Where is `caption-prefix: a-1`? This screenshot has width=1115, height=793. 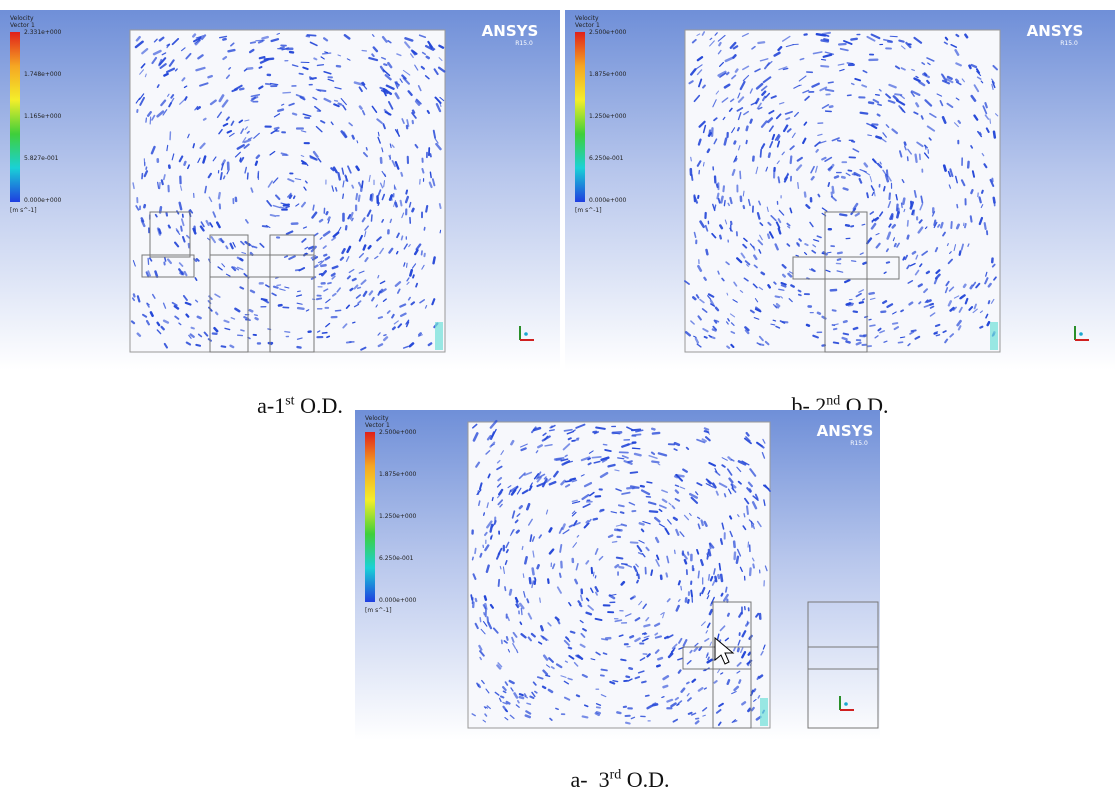
caption-prefix: a-1 is located at coordinates (271, 405).